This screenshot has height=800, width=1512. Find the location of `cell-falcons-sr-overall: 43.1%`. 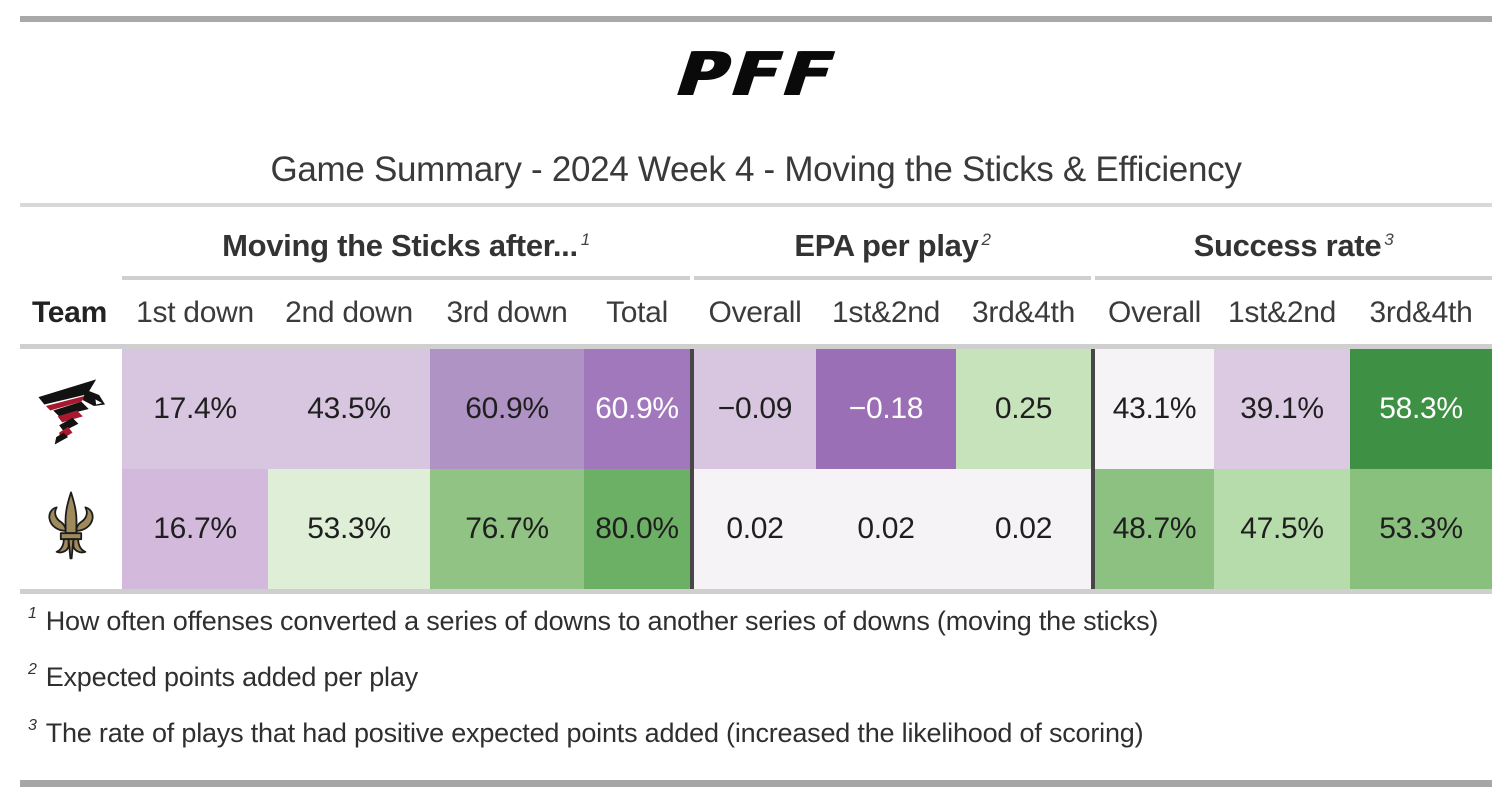

cell-falcons-sr-overall: 43.1% is located at coordinates (1154, 409).